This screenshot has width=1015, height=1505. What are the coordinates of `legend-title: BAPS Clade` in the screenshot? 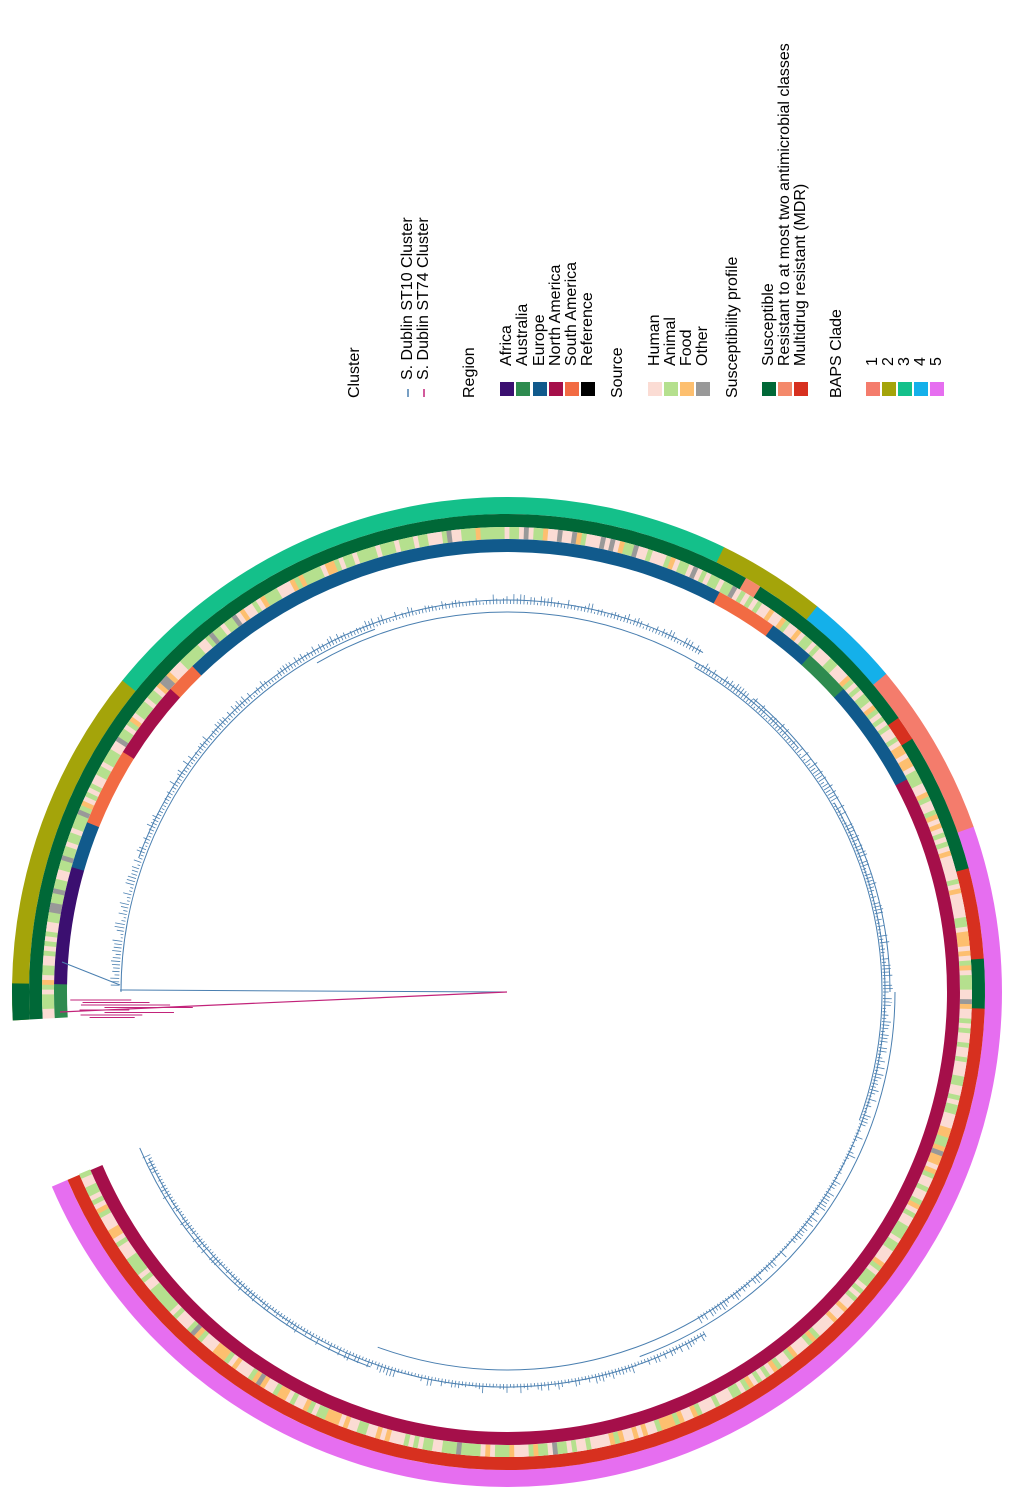 It's located at (836, 353).